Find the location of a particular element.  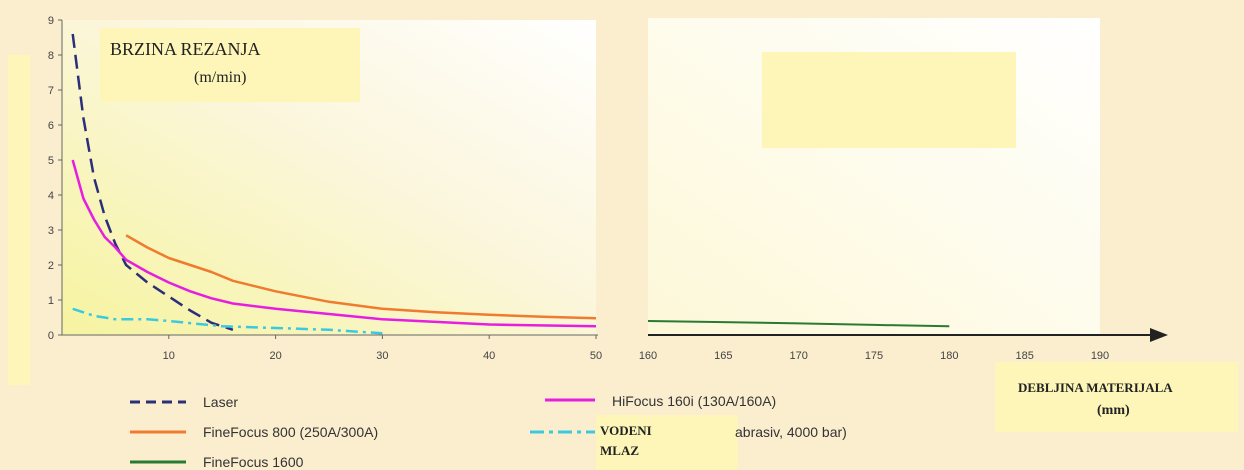

vodeni-mlaz-box is located at coordinates (667, 442).